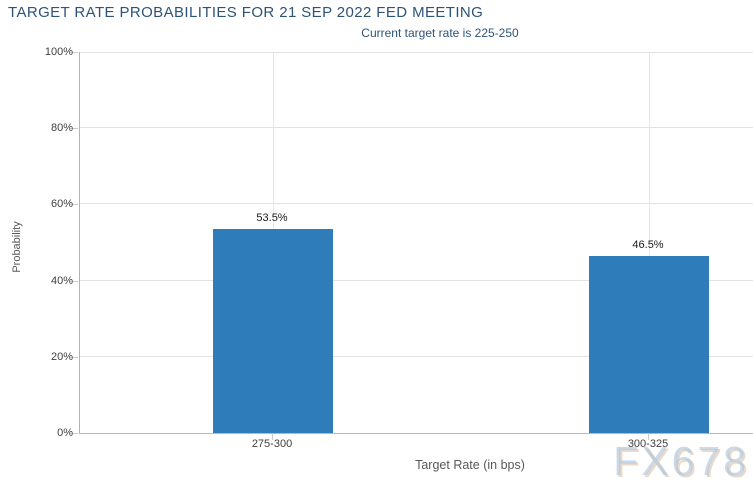  I want to click on y-tick-label-80: 80%, so click(61, 128).